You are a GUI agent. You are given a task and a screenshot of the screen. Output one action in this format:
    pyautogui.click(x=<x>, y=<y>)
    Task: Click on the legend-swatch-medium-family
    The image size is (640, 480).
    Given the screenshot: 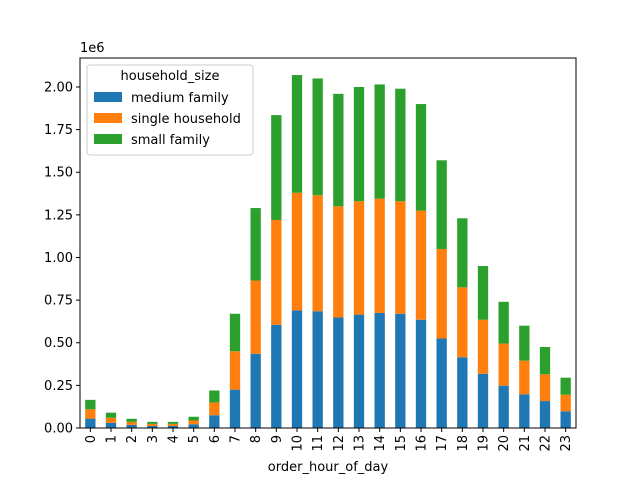 What is the action you would take?
    pyautogui.click(x=108, y=97)
    